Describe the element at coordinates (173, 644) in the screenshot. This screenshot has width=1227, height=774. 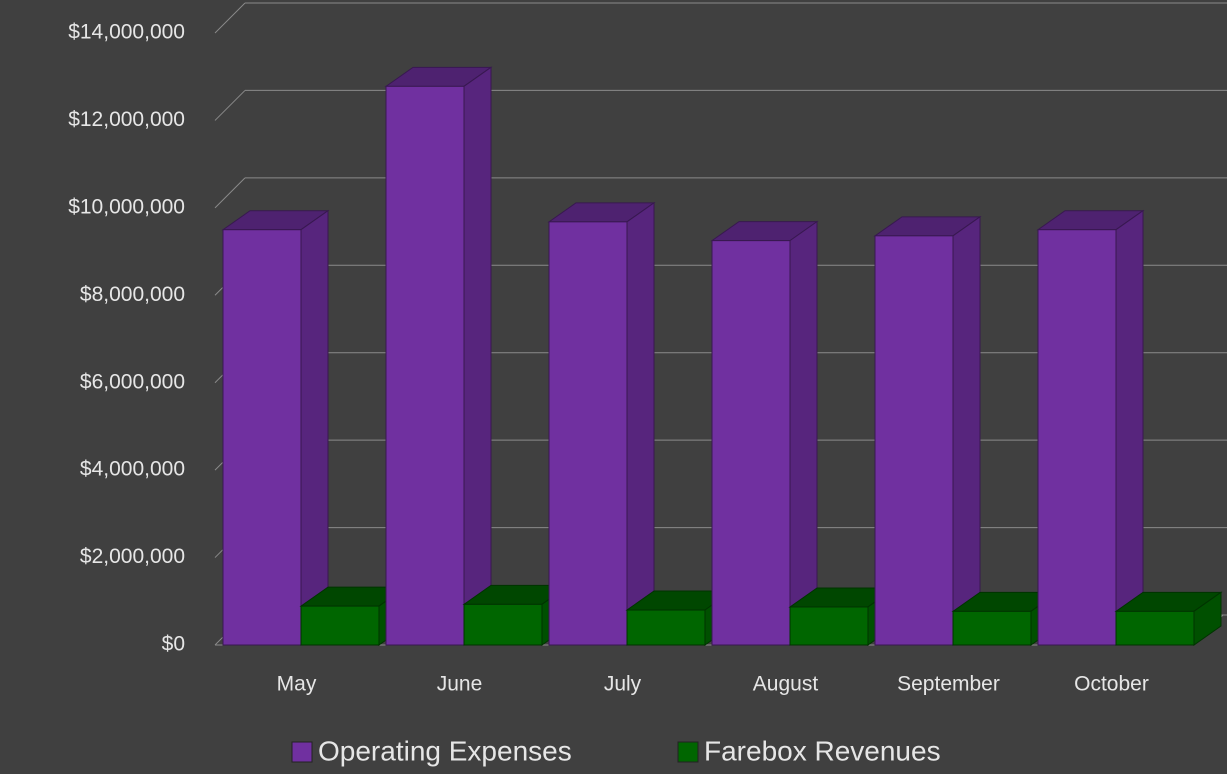
I see `y-tick-label: $0` at that location.